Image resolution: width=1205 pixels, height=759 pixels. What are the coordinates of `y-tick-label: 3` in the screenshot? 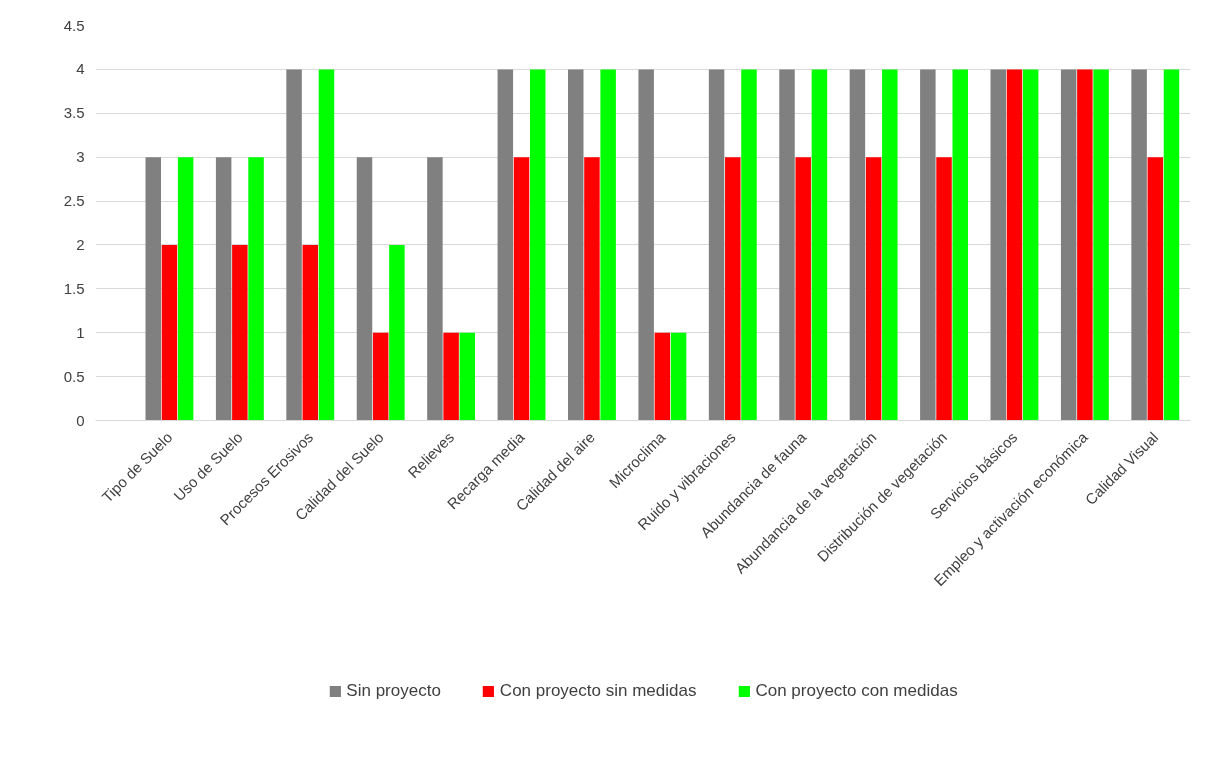 It's located at (80, 157).